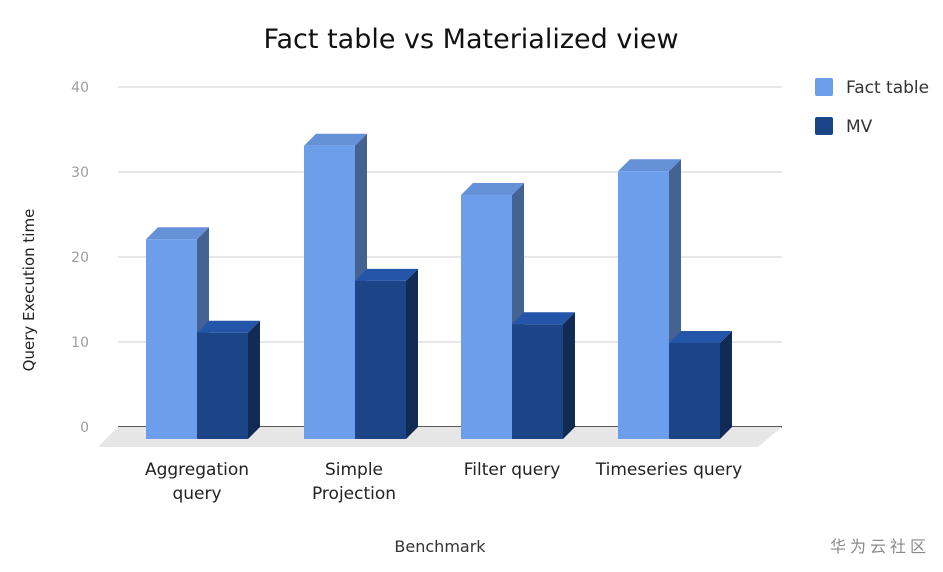  Describe the element at coordinates (880, 546) in the screenshot. I see `watermark: 华为云社区` at that location.